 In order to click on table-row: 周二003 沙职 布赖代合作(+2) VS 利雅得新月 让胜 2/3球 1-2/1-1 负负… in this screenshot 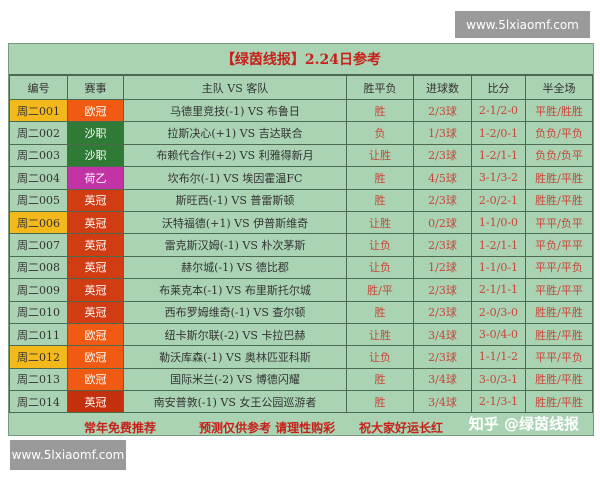, I will do `click(301, 155)`.